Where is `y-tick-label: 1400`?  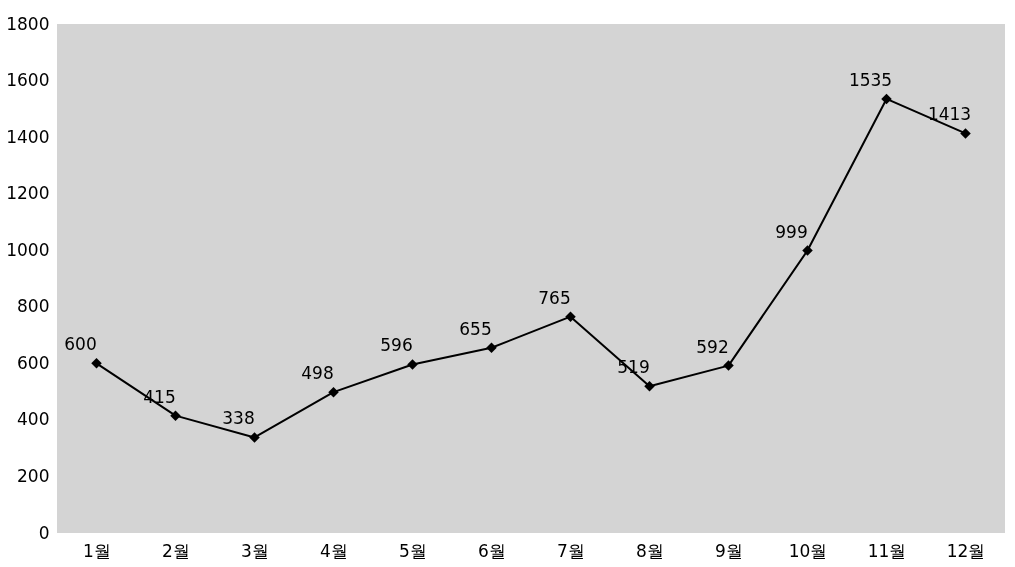 y-tick-label: 1400 is located at coordinates (28, 136).